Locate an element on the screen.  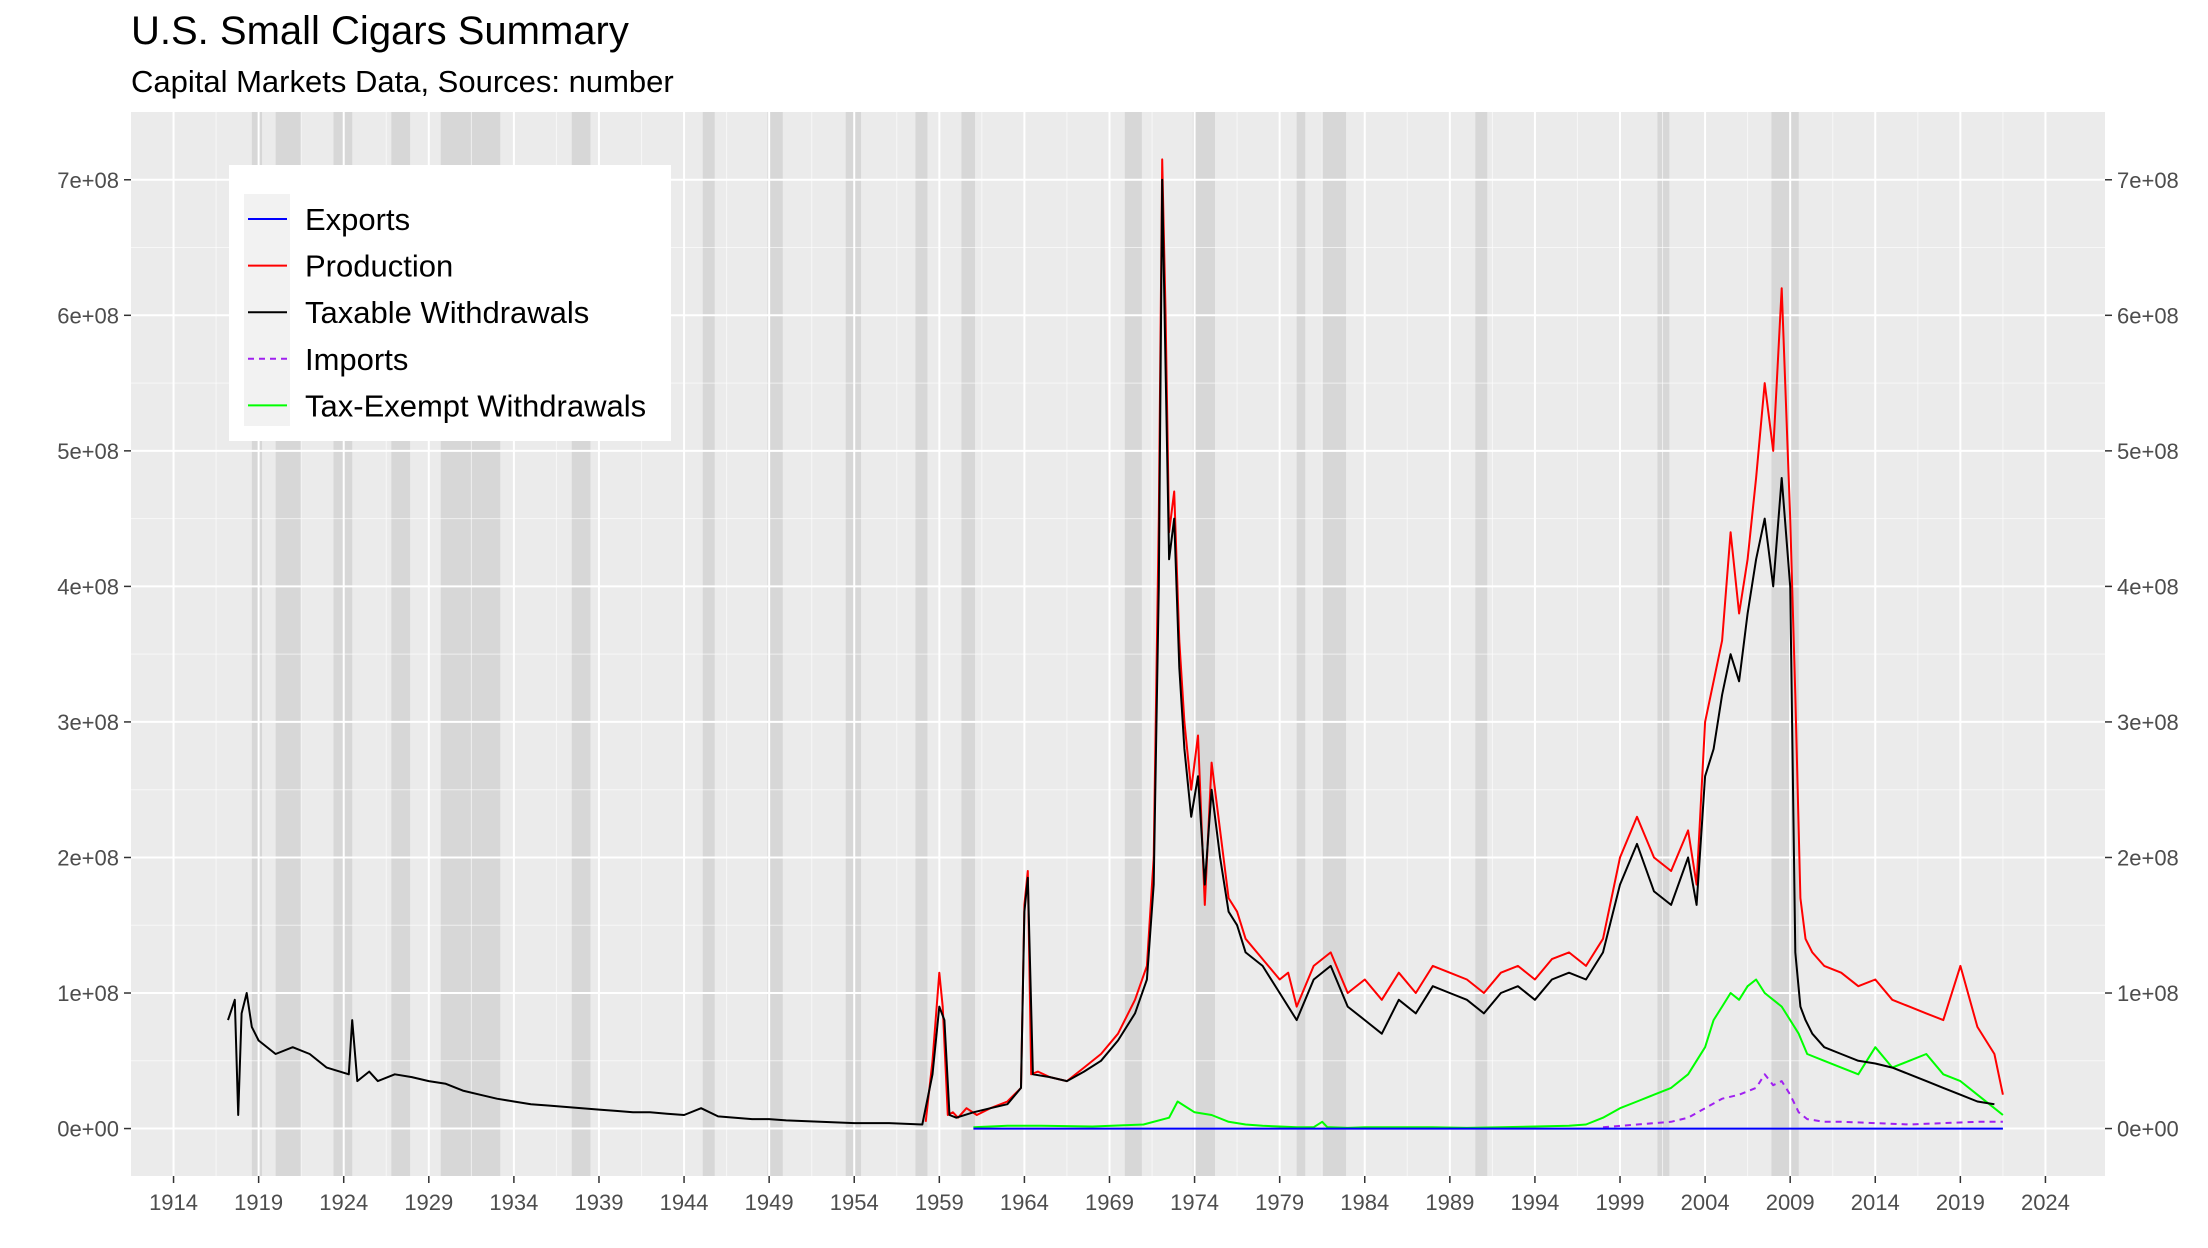
x-tick-label: 1939 is located at coordinates (598, 1202).